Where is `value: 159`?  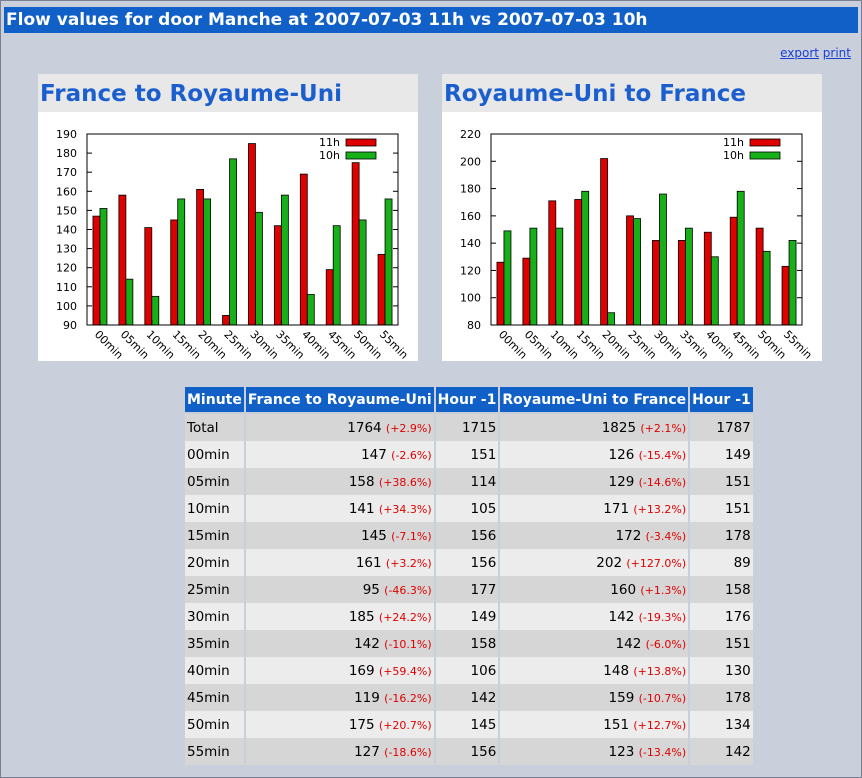
value: 159 is located at coordinates (621, 697).